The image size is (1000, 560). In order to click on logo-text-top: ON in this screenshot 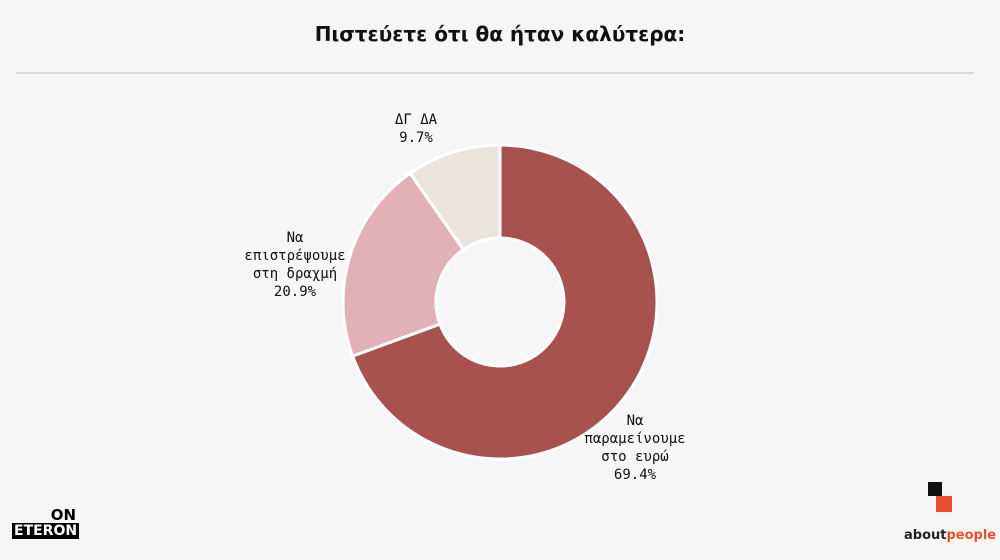, I will do `click(63, 515)`.